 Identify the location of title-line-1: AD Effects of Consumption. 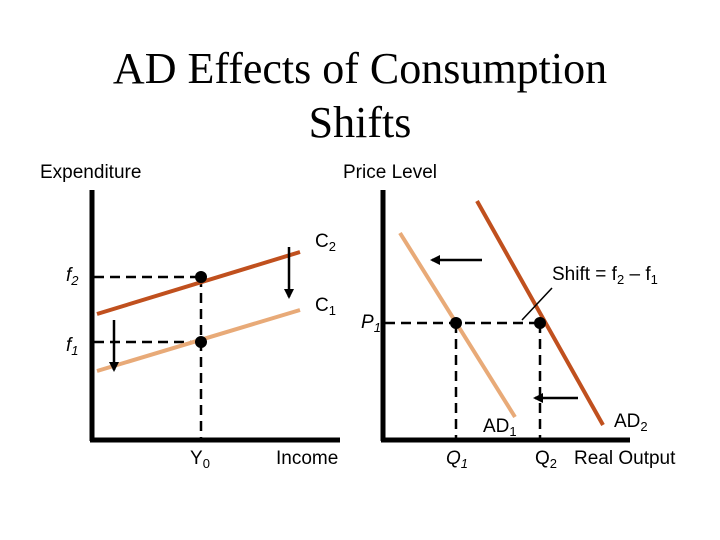
(360, 68).